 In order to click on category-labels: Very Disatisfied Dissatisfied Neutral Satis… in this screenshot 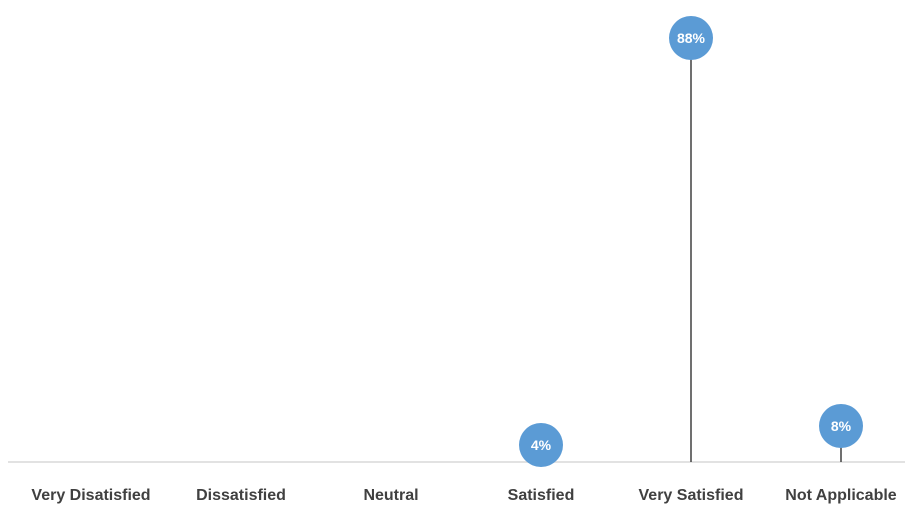, I will do `click(463, 495)`.